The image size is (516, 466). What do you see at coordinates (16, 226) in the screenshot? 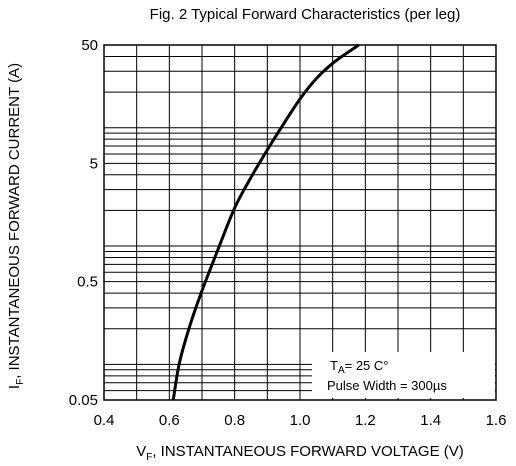
I see `y-axis-label: IF, INSTANTANEOUS FORWARD CURRENT (A)` at bounding box center [16, 226].